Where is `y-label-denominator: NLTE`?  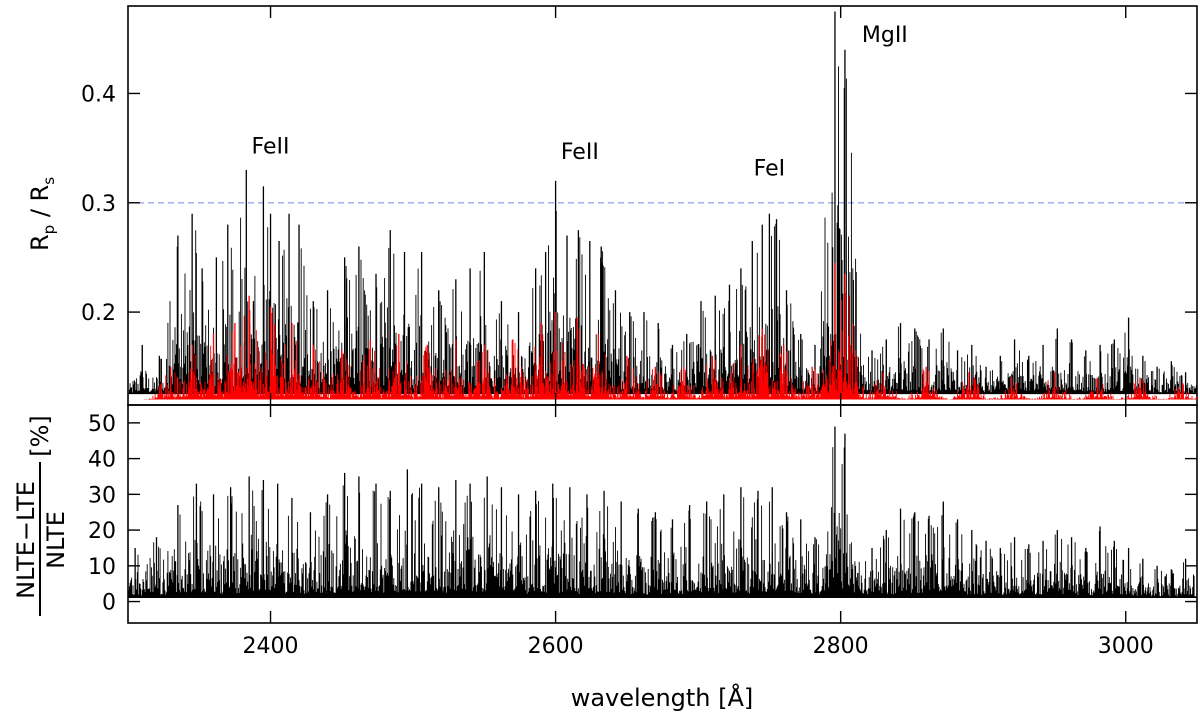 y-label-denominator: NLTE is located at coordinates (56, 540).